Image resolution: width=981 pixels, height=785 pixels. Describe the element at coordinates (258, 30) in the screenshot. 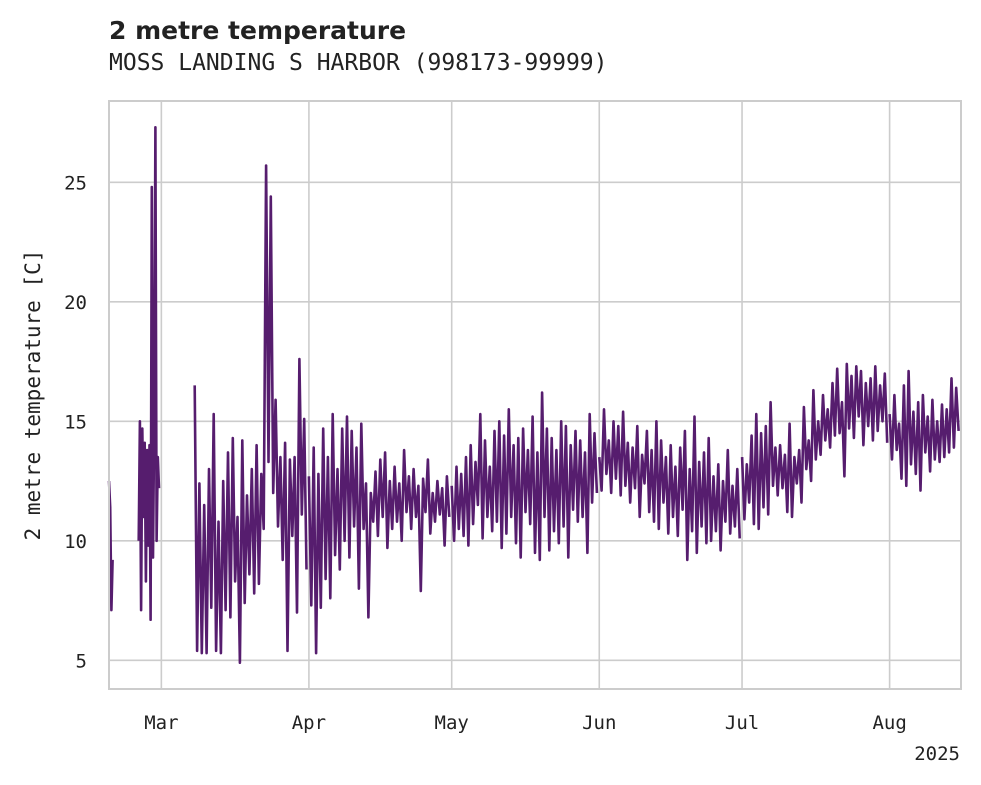

I see `chart-title: 2 metre temperature` at that location.